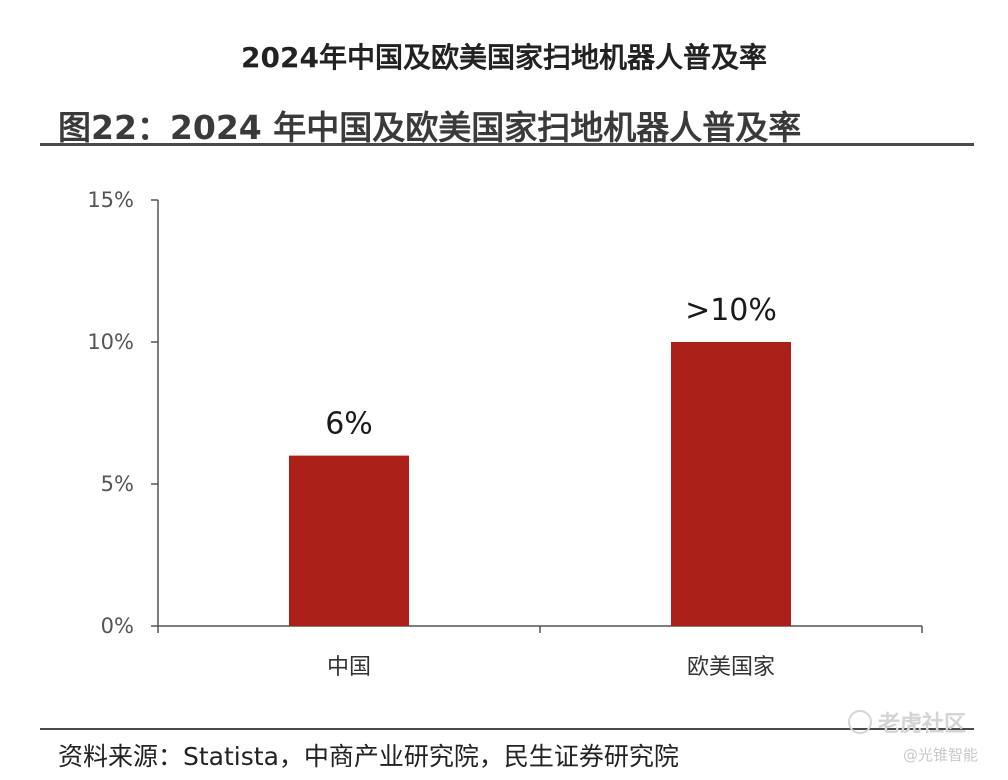  Describe the element at coordinates (941, 755) in the screenshot. I see `watermark-author: @光锥智能` at that location.